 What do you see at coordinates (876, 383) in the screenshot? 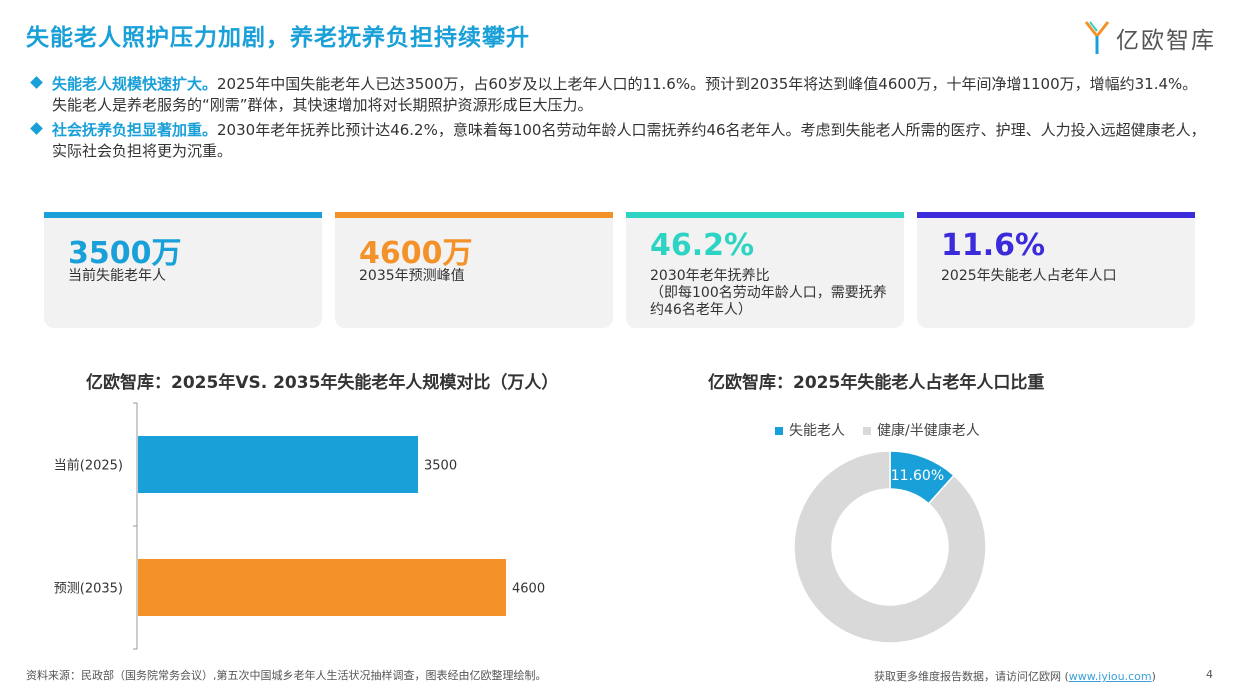
I see `donut-chart-title: 亿欧智库：2025年失能老人占老年人口比重` at bounding box center [876, 383].